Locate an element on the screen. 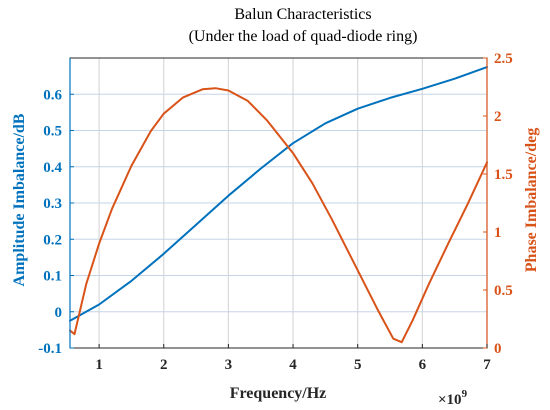 The height and width of the screenshot is (410, 550). right-tick-label: 2.5 is located at coordinates (503, 59).